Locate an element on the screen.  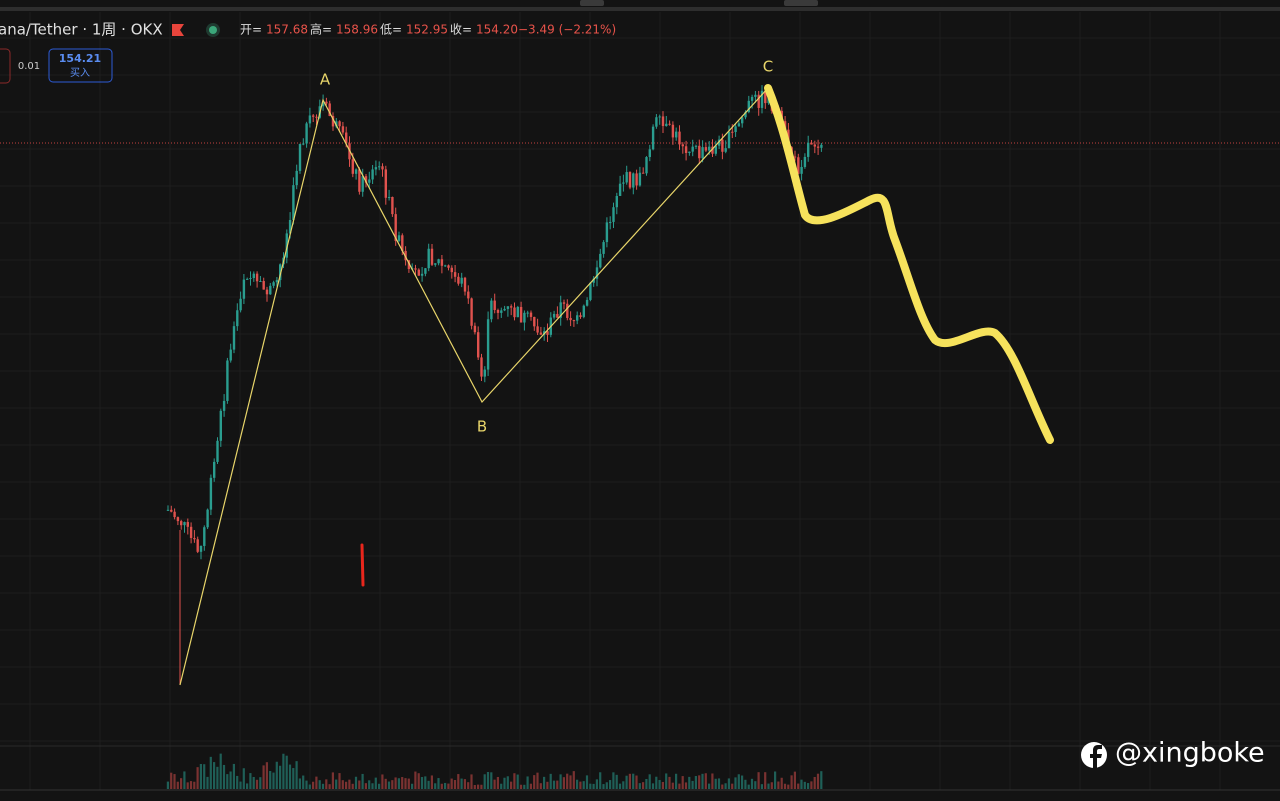
ohlc-label: 开= is located at coordinates (251, 30).